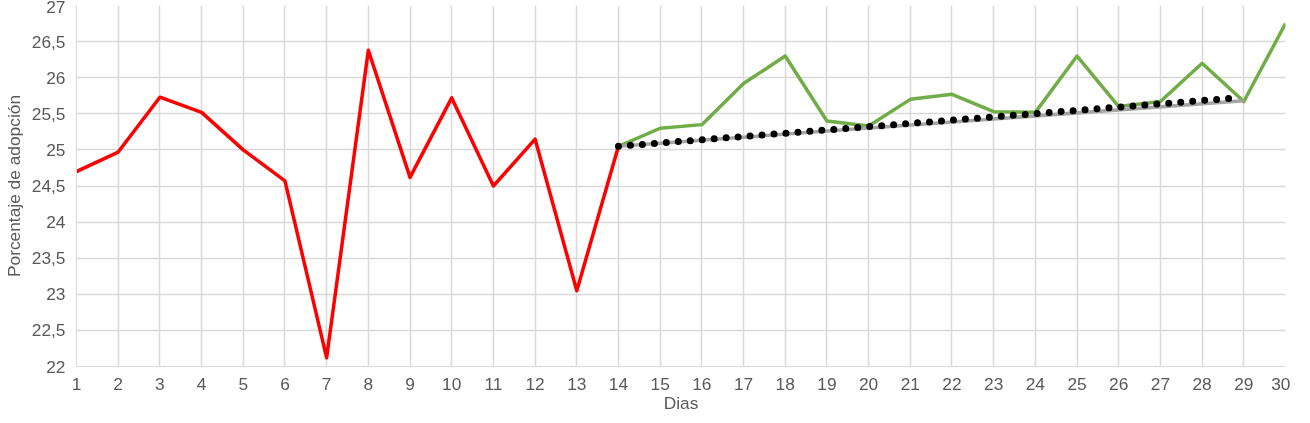  What do you see at coordinates (48, 41) in the screenshot?
I see `y-tick-label: 26,5` at bounding box center [48, 41].